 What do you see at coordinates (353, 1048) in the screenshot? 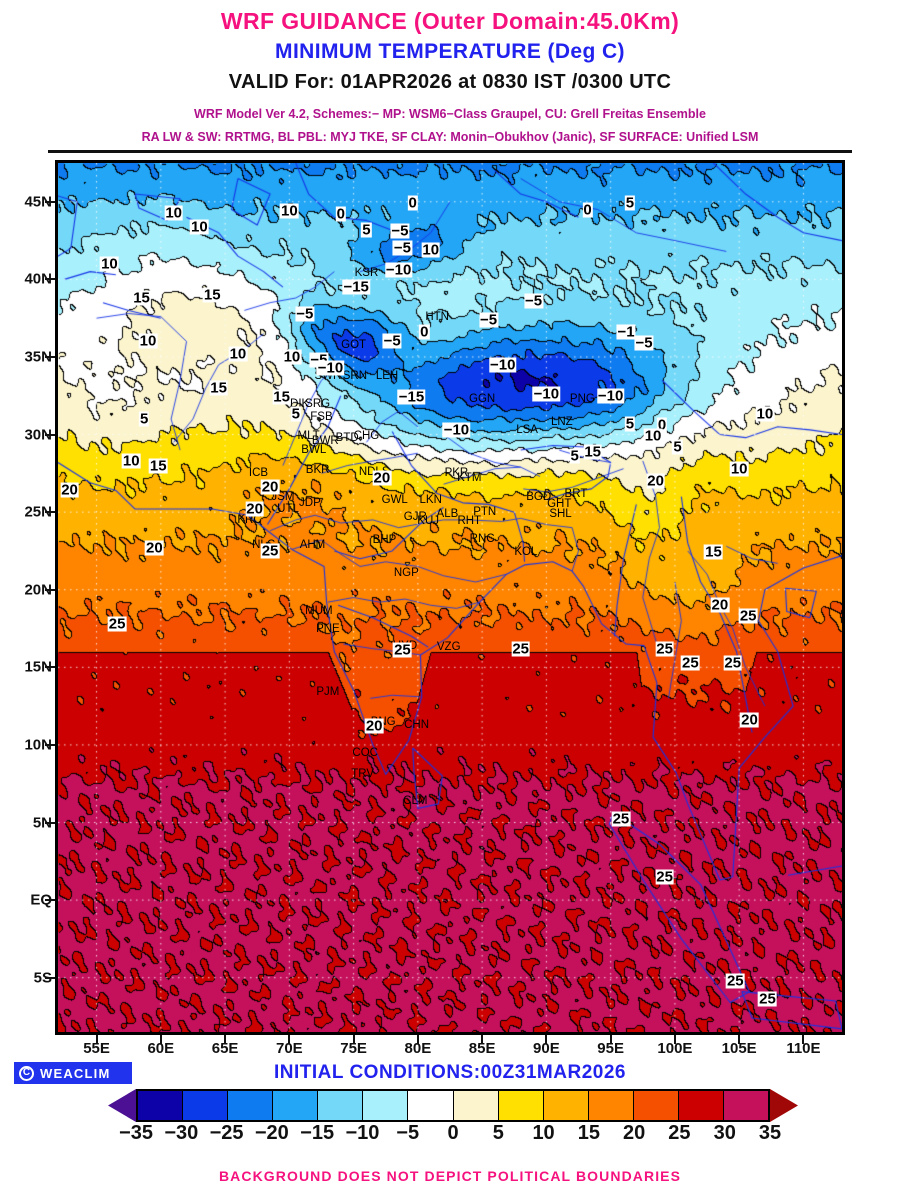
I see `longitude-tick-label: 75E` at bounding box center [353, 1048].